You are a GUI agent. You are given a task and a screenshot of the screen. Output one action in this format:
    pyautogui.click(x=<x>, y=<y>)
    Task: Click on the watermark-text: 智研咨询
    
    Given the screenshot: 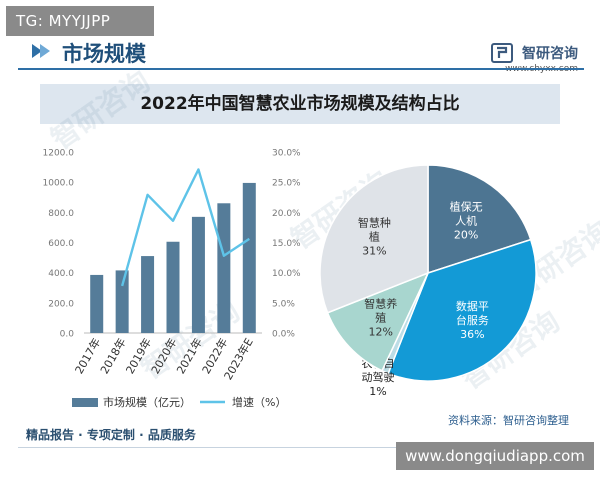 What is the action you would take?
    pyautogui.click(x=100, y=109)
    